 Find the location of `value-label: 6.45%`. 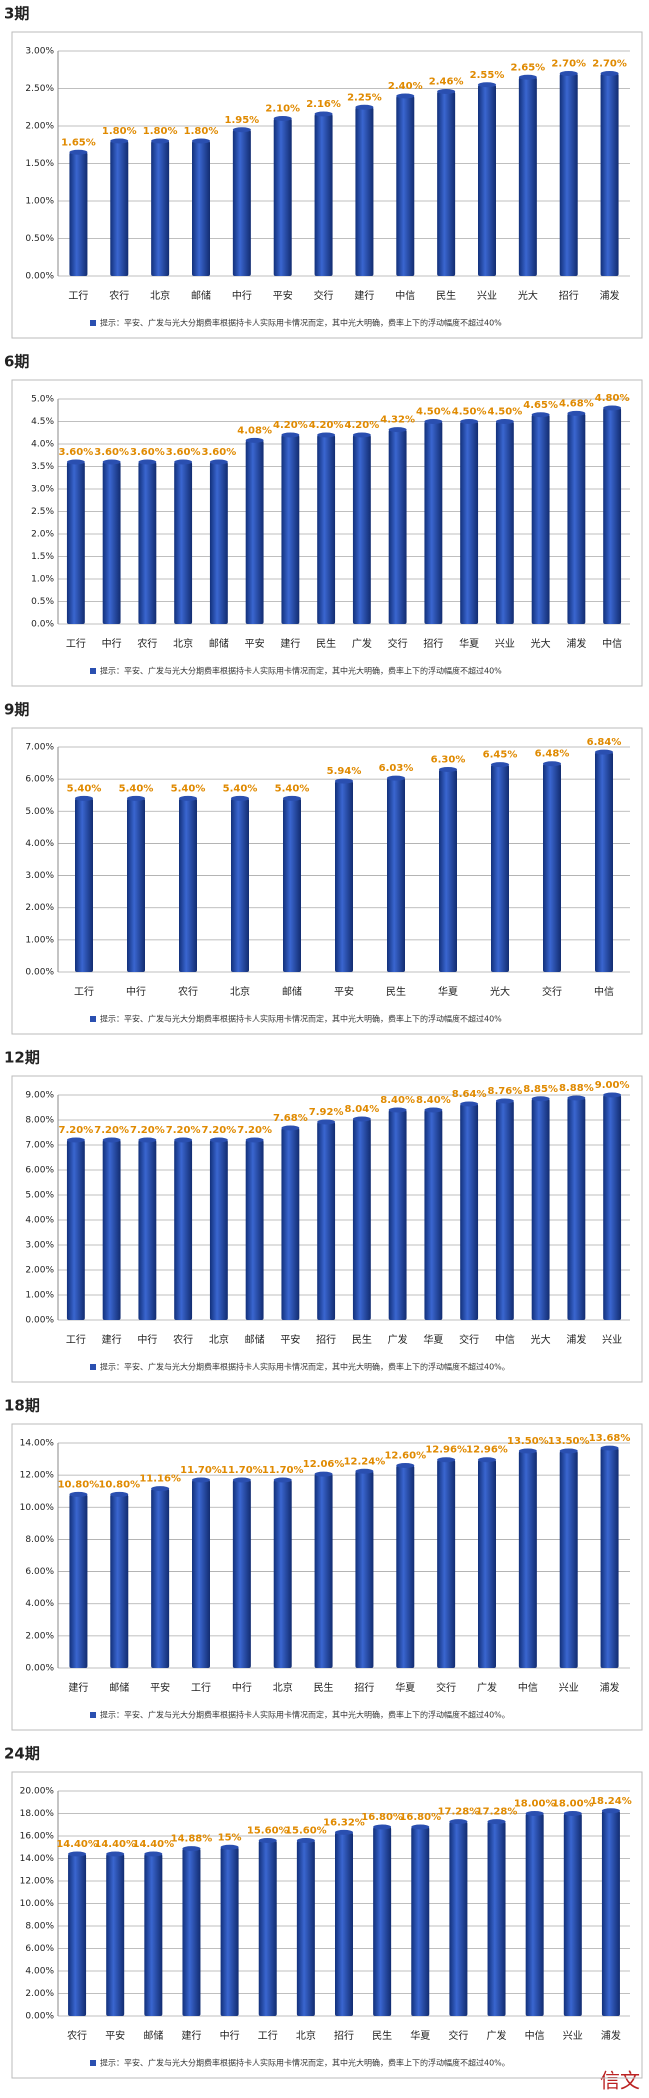

value-label: 6.45% is located at coordinates (500, 755).